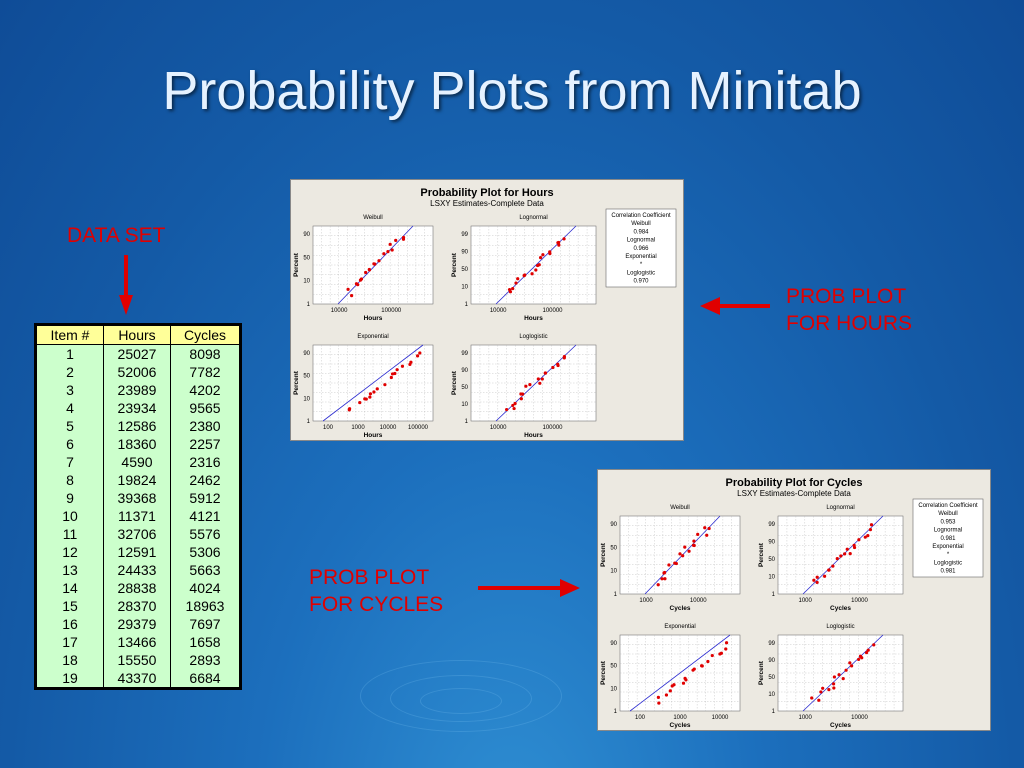  I want to click on label-line: FOR CYCLES, so click(376, 604).